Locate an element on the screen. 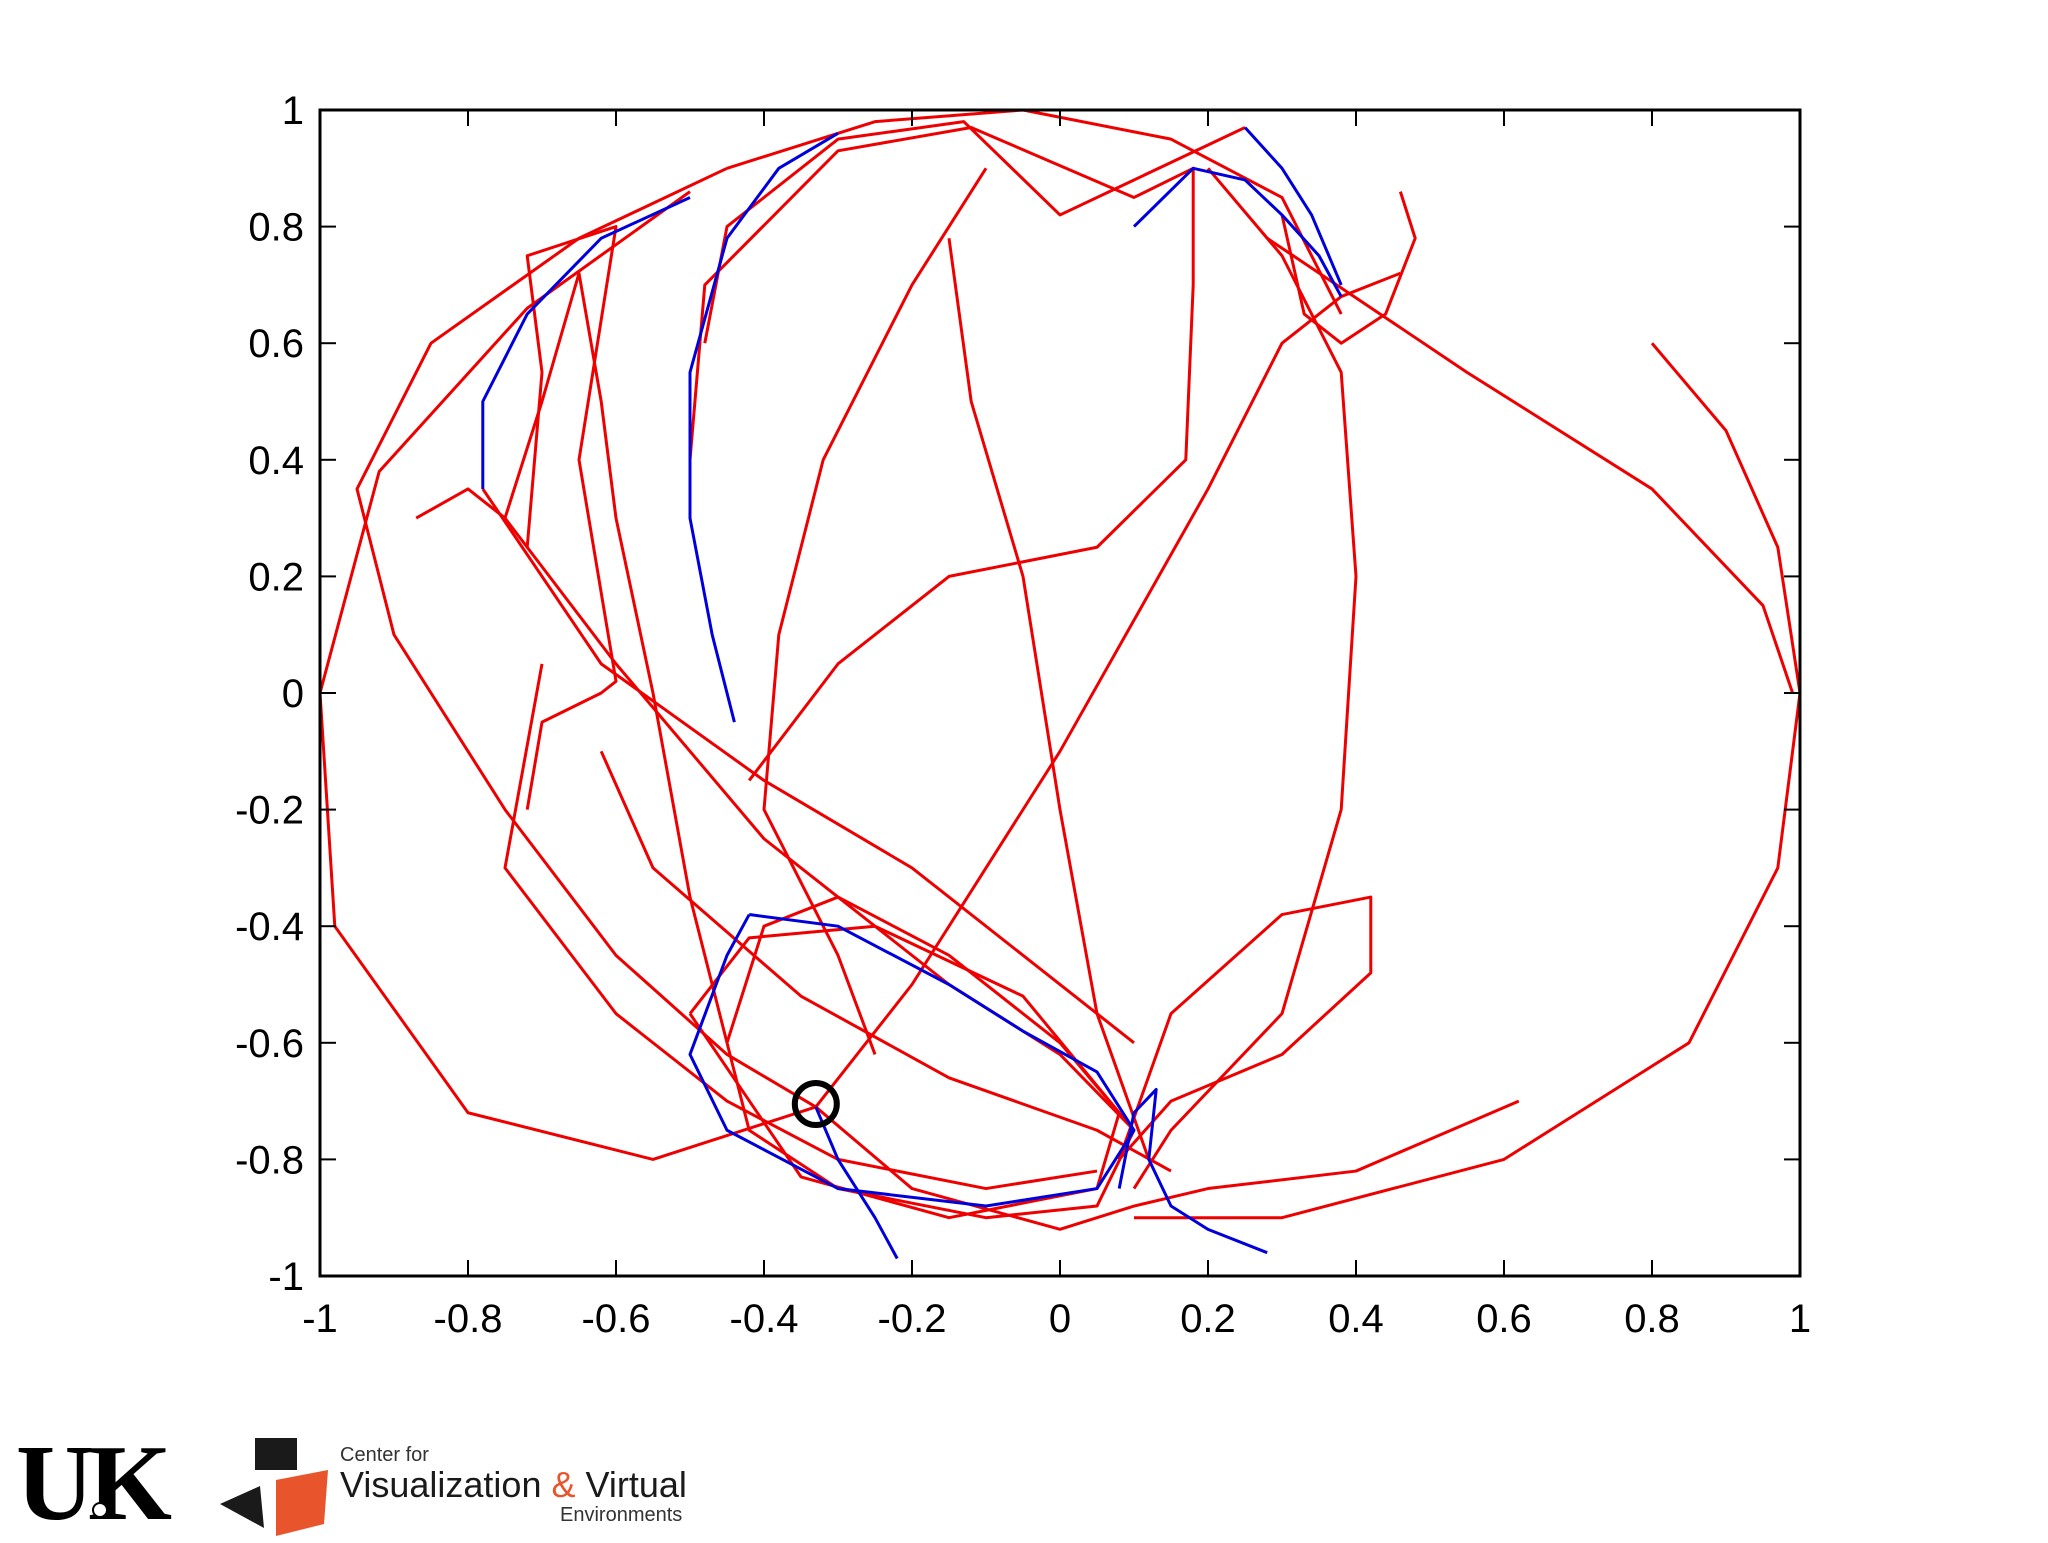 This screenshot has width=2048, height=1543. cvve-line2: Visualization & Virtual is located at coordinates (513, 1485).